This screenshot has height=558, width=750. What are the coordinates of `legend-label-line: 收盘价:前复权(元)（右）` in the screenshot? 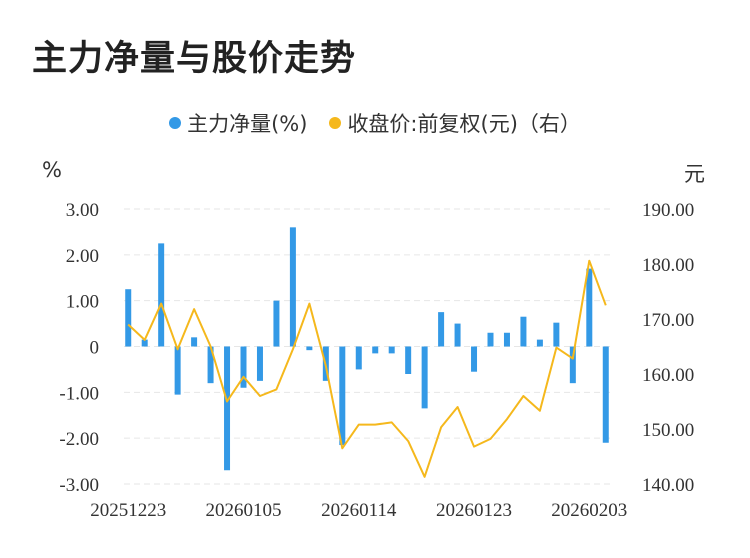 It's located at (464, 124).